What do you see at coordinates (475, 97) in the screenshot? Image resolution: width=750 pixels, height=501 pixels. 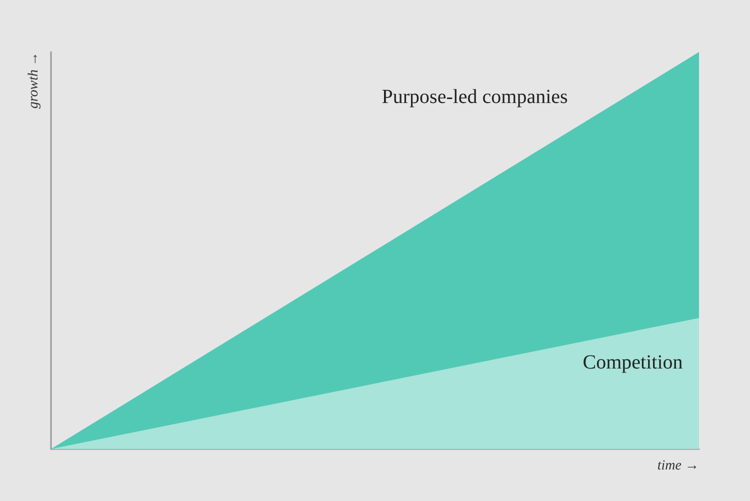 I see `series-label: Purpose-led companies` at bounding box center [475, 97].